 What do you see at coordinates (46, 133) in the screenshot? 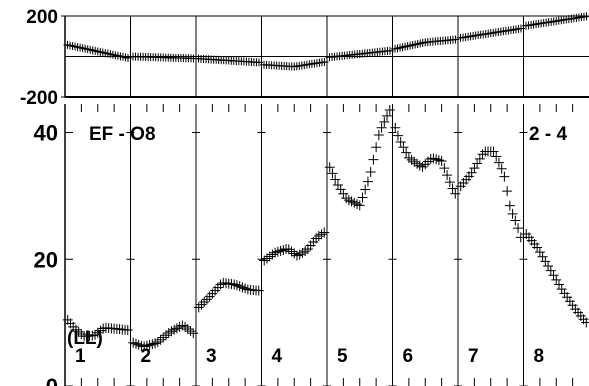
I see `main-y-tick-label: 40` at bounding box center [46, 133].